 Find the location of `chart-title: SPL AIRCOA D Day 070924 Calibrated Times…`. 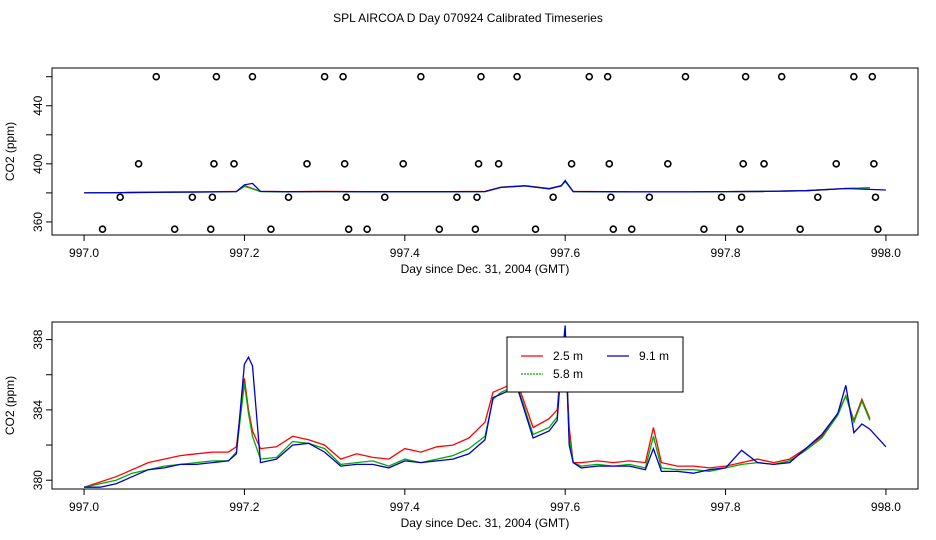

chart-title: SPL AIRCOA D Day 070924 Calibrated Times… is located at coordinates (468, 18).